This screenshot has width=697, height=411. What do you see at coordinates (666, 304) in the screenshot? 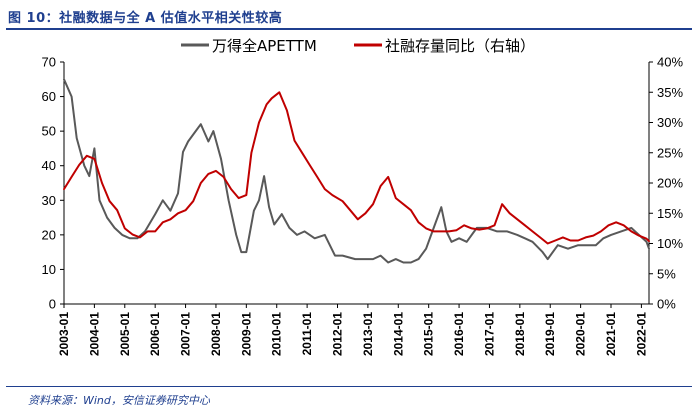
I see `right-tick-label: 0%` at bounding box center [666, 304].